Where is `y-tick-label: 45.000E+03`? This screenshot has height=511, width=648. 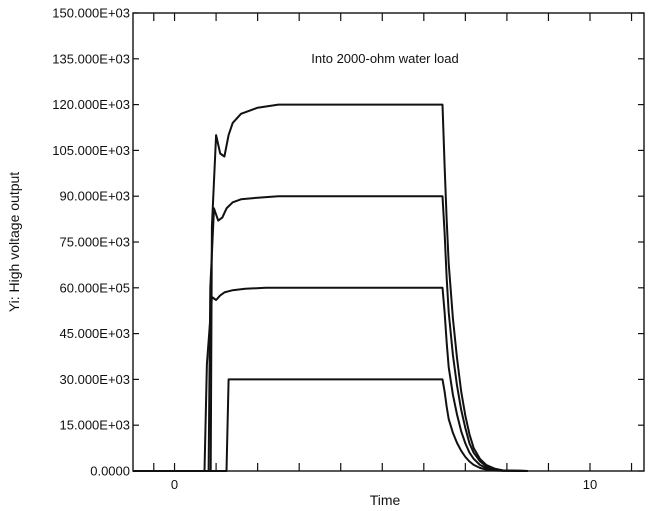 y-tick-label: 45.000E+03 is located at coordinates (95, 333).